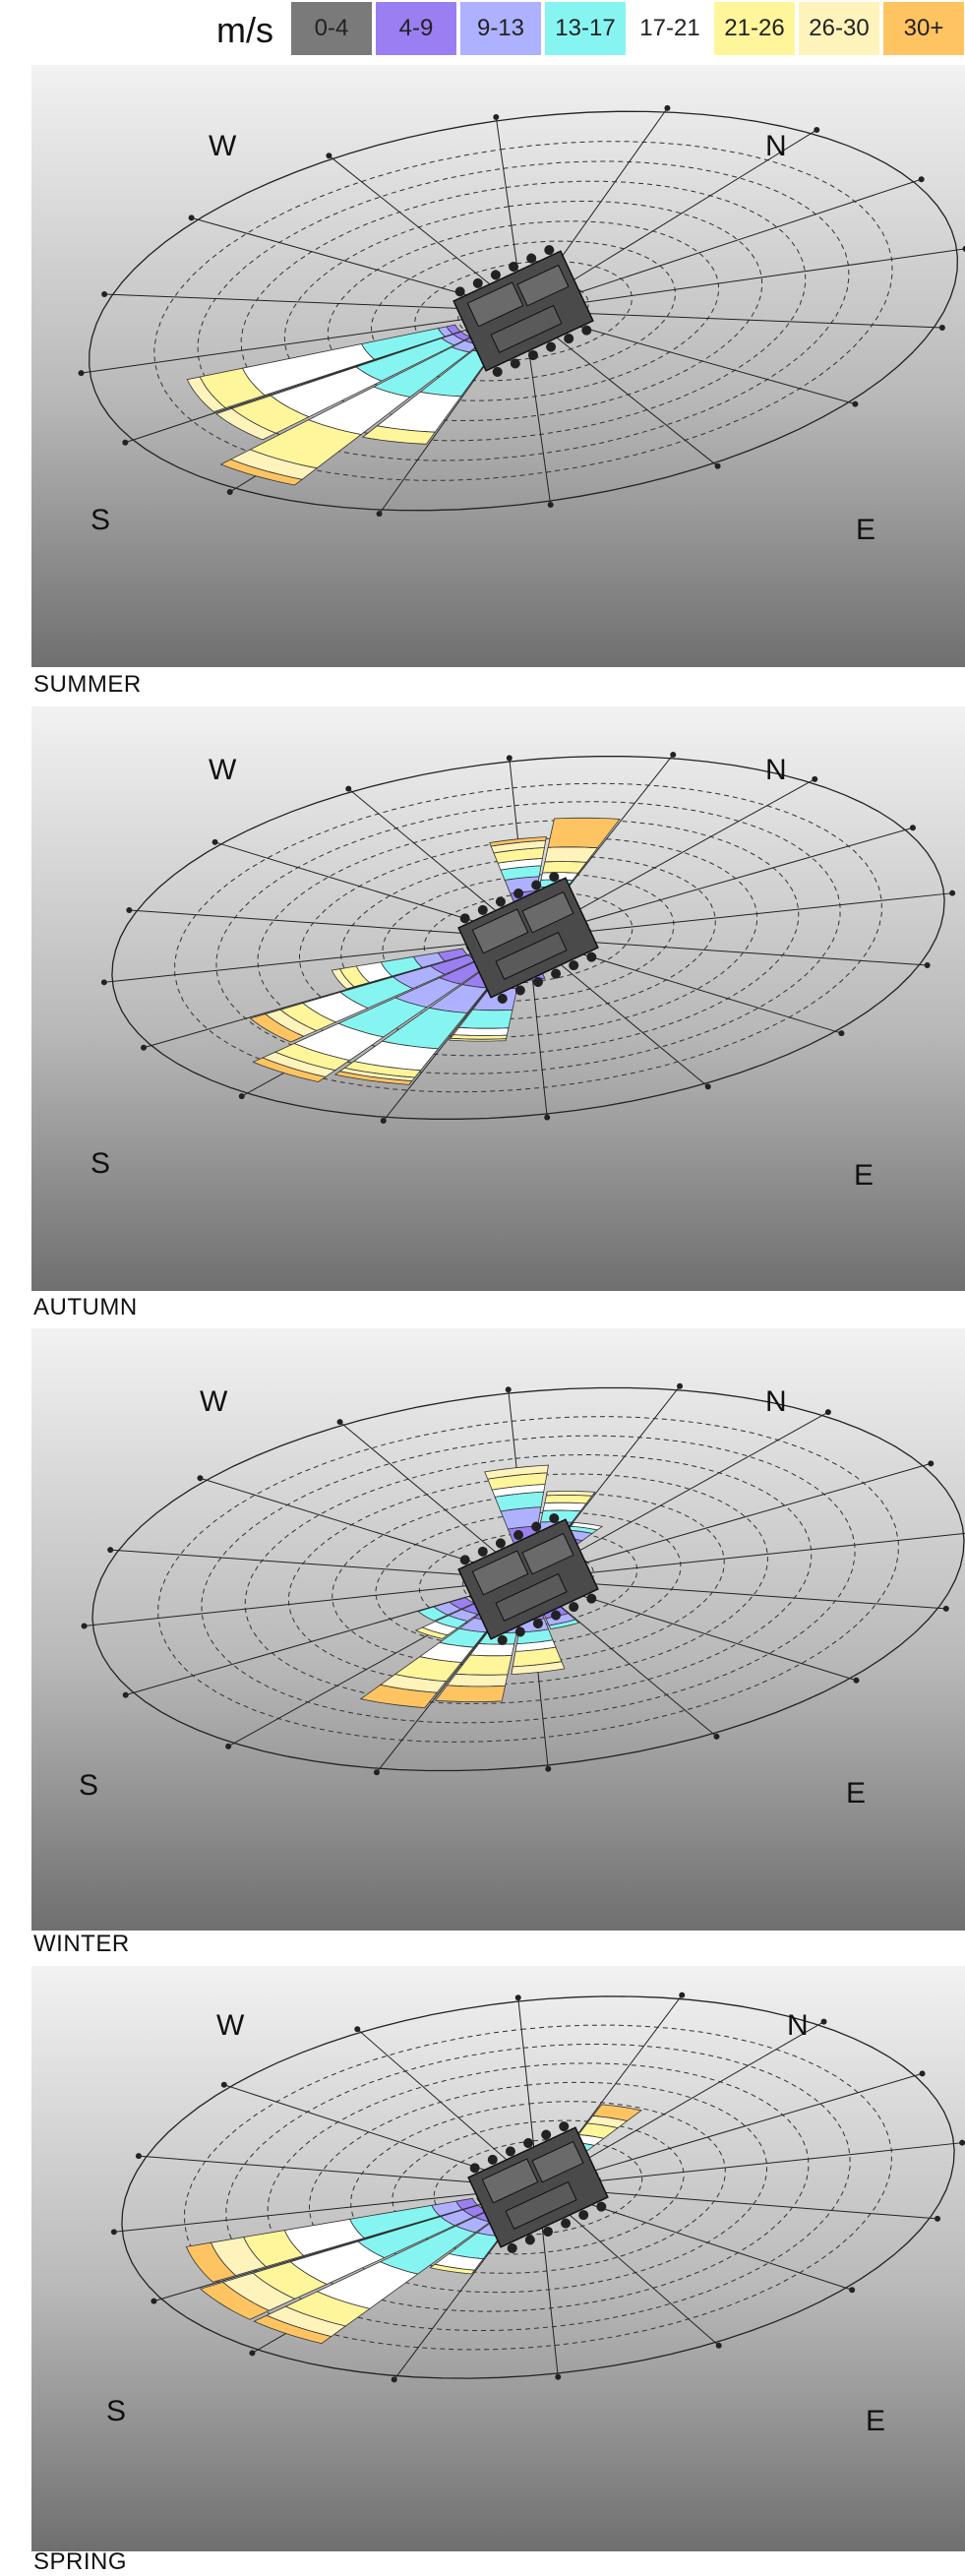 The width and height of the screenshot is (965, 2576). What do you see at coordinates (585, 28) in the screenshot?
I see `legend-swatch-13-17: 13-17` at bounding box center [585, 28].